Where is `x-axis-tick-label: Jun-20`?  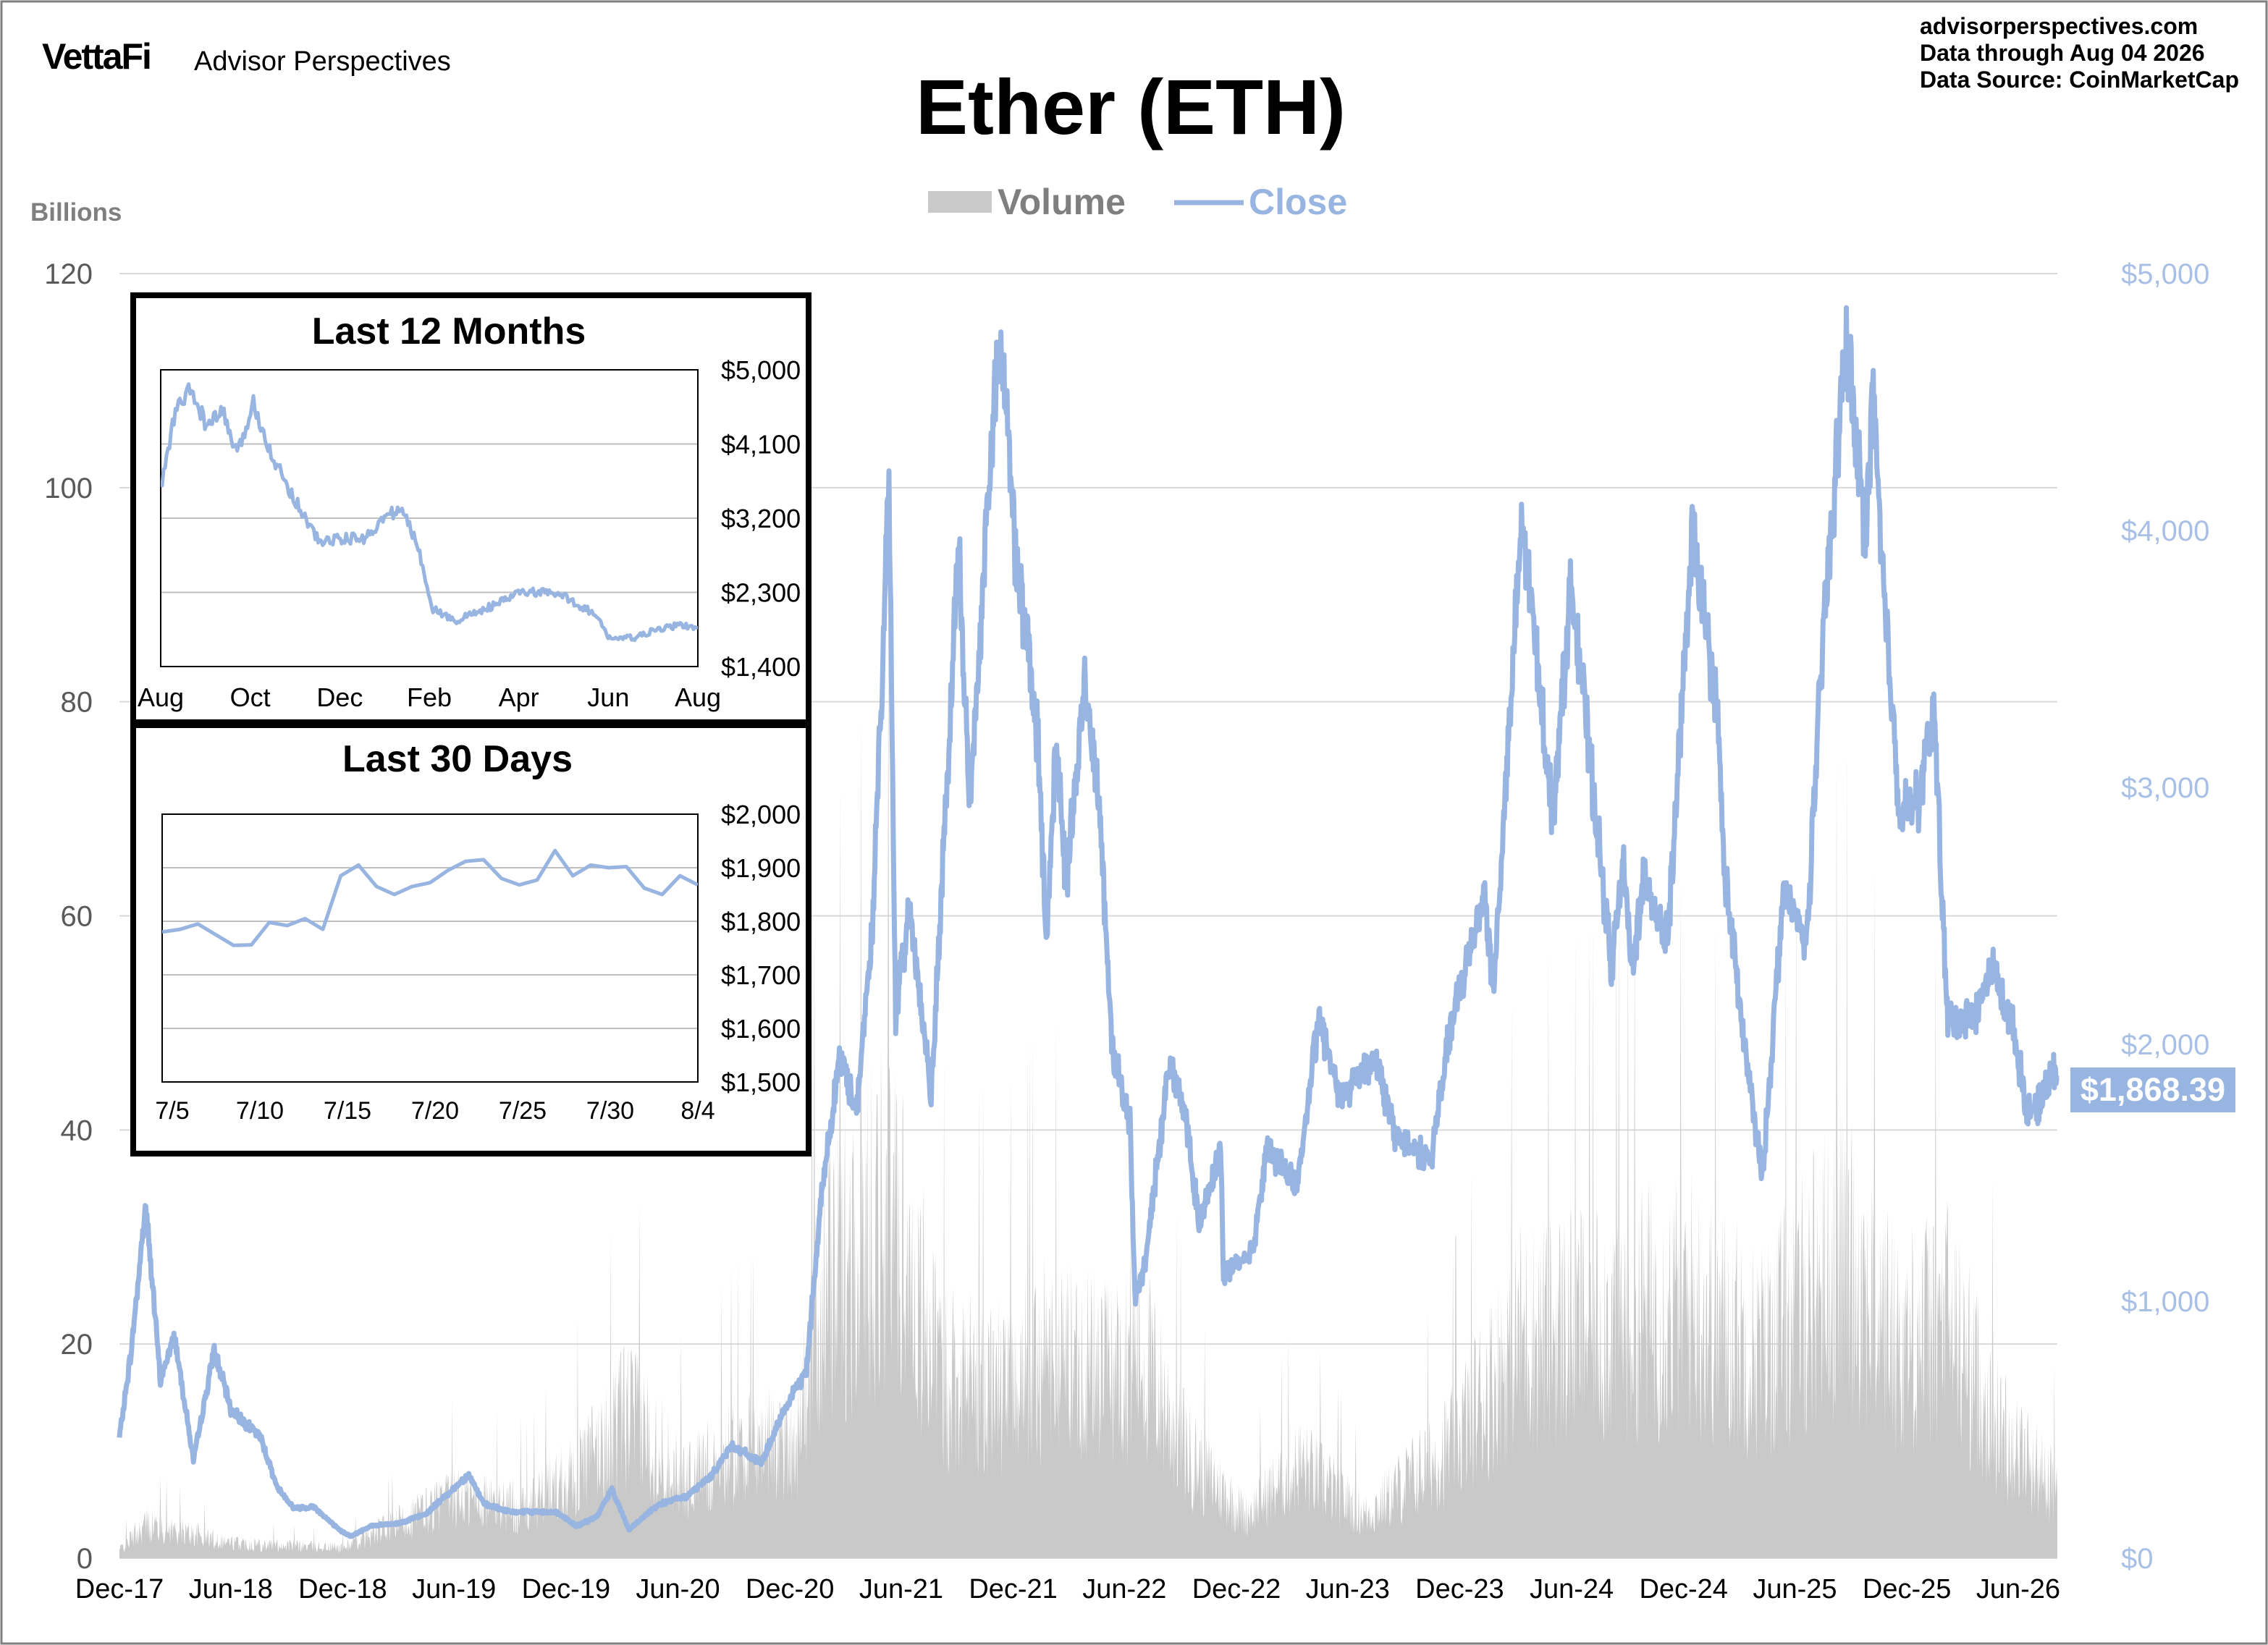 x-axis-tick-label: Jun-20 is located at coordinates (678, 1589).